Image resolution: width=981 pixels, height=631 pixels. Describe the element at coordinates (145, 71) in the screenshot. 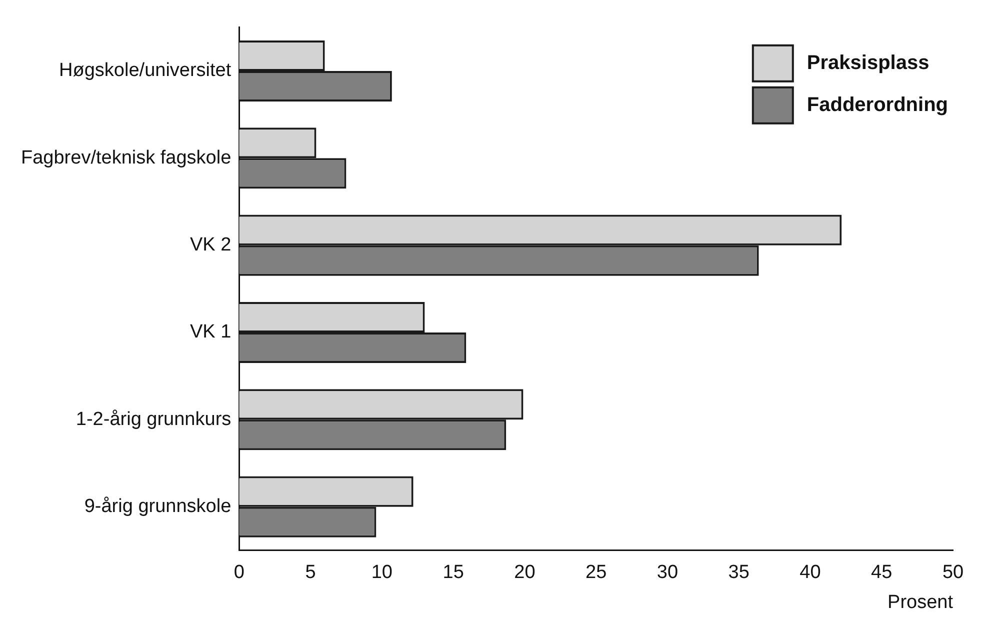

I see `y-tick-label: Høgskole/universitet` at that location.